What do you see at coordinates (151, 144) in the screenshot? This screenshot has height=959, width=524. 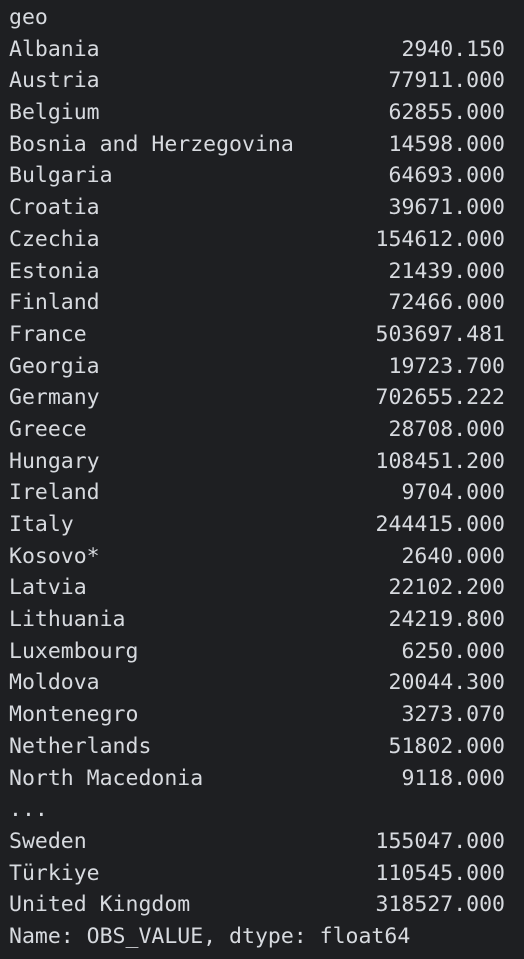 I see `row-label: Bosnia and Herzegovina` at bounding box center [151, 144].